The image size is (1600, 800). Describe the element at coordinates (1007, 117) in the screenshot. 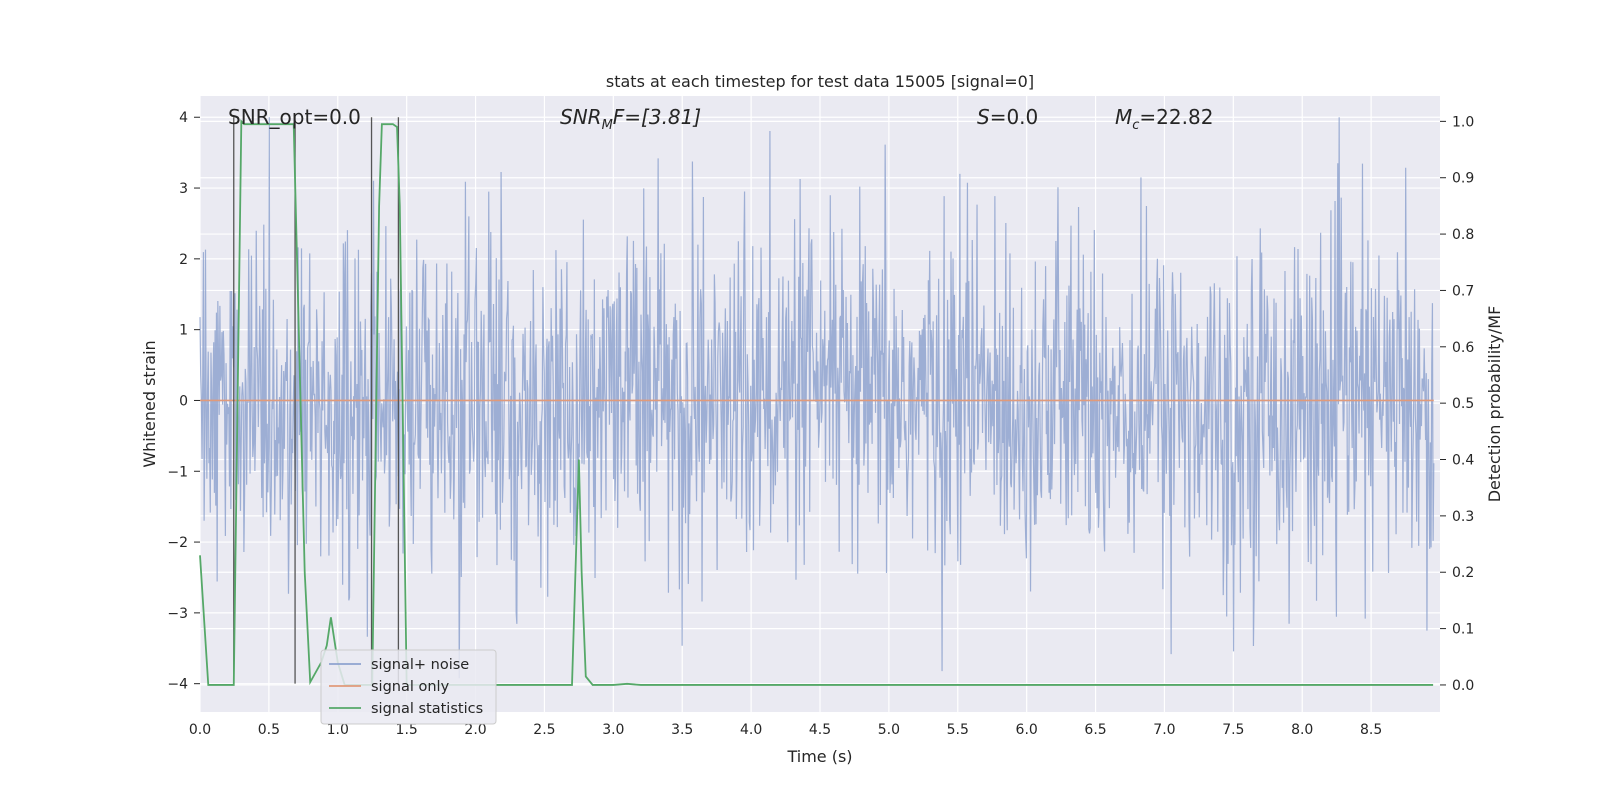

I see `annotation-s: S=0.0` at that location.